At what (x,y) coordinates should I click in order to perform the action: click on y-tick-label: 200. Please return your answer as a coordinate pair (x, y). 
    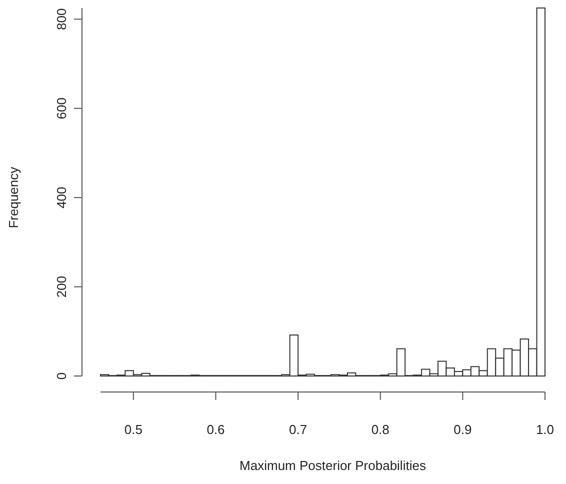
    Looking at the image, I should click on (61, 287).